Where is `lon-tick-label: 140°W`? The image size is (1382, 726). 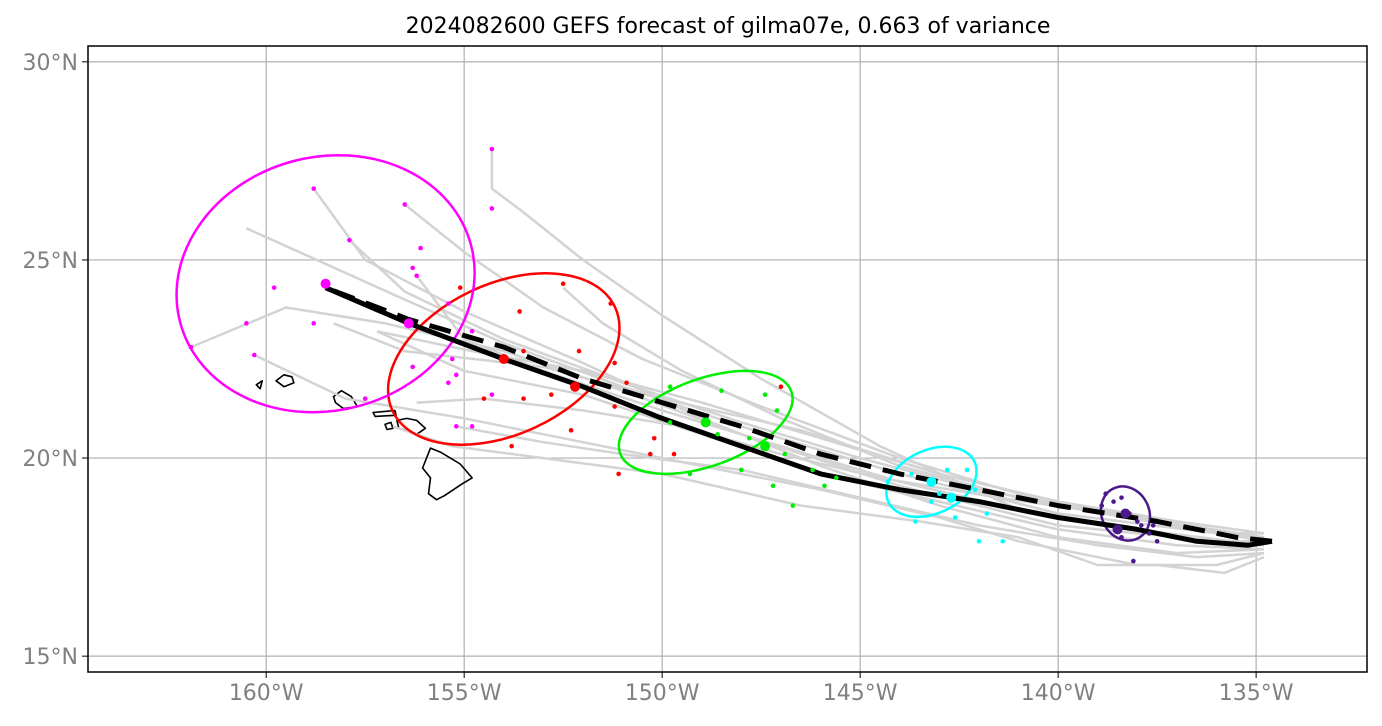
lon-tick-label: 140°W is located at coordinates (1058, 693).